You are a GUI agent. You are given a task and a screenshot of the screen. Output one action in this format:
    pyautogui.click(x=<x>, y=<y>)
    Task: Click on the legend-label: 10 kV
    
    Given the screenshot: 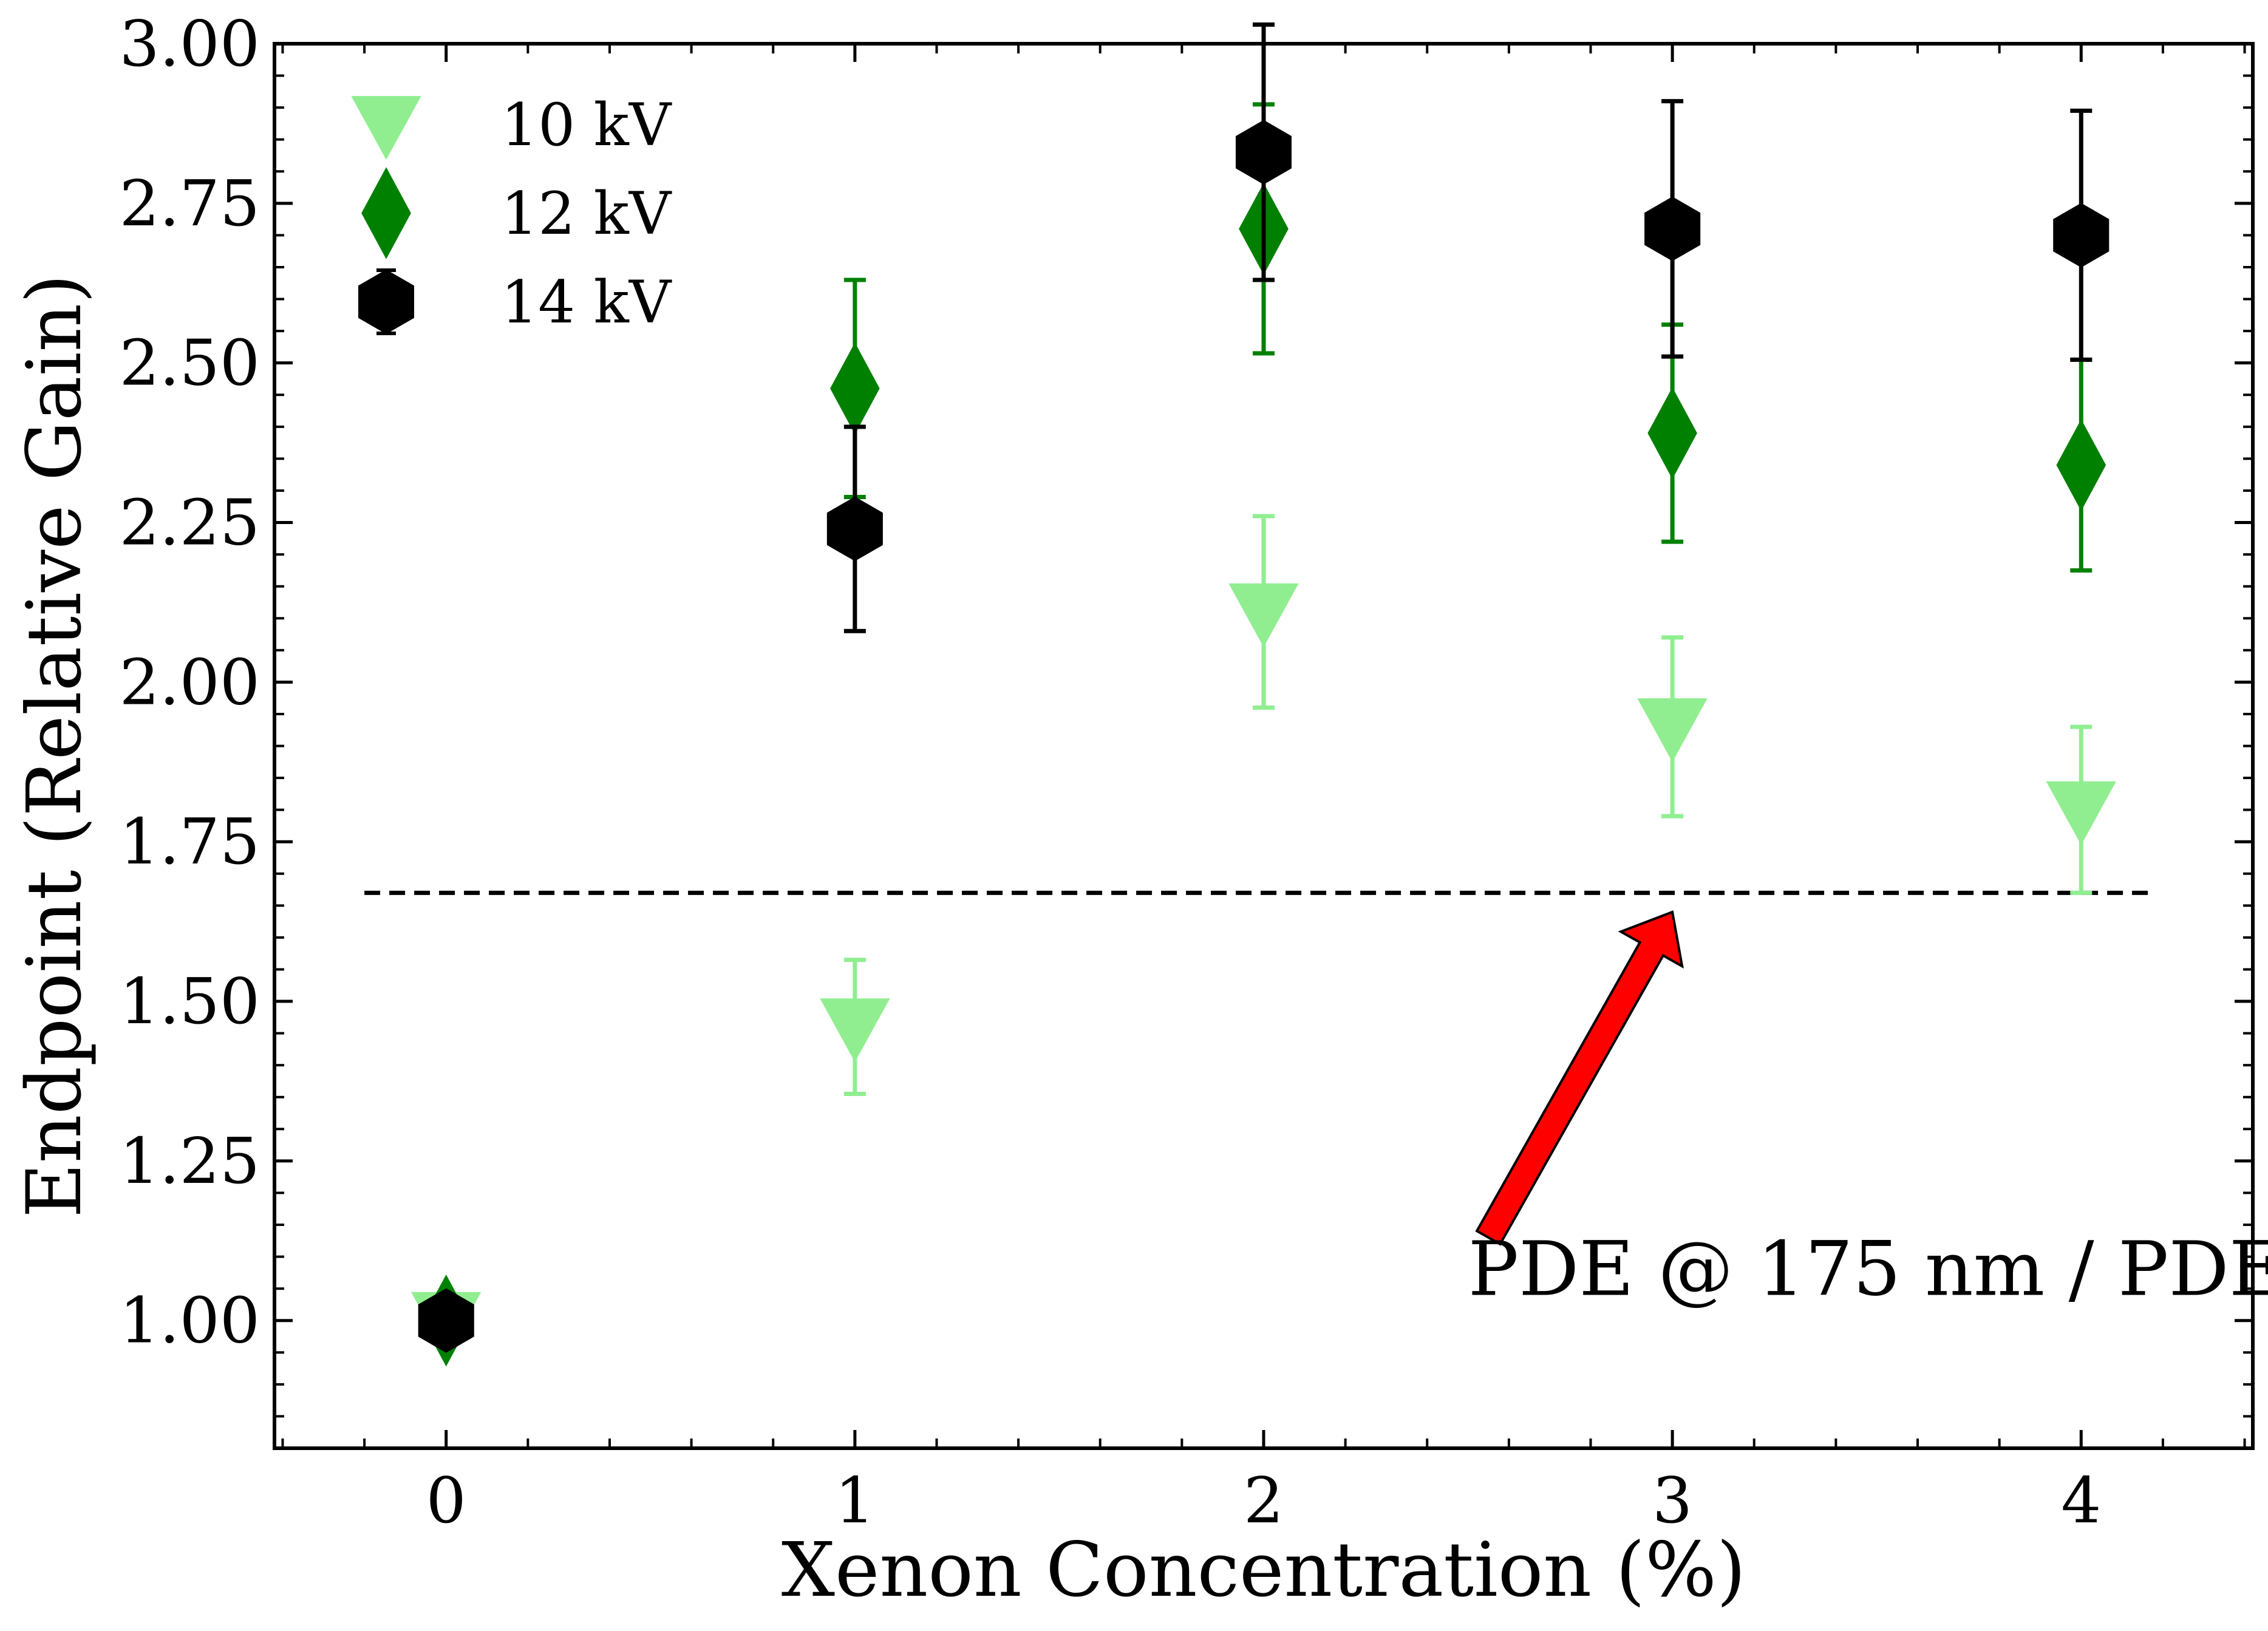 What is the action you would take?
    pyautogui.click(x=586, y=125)
    